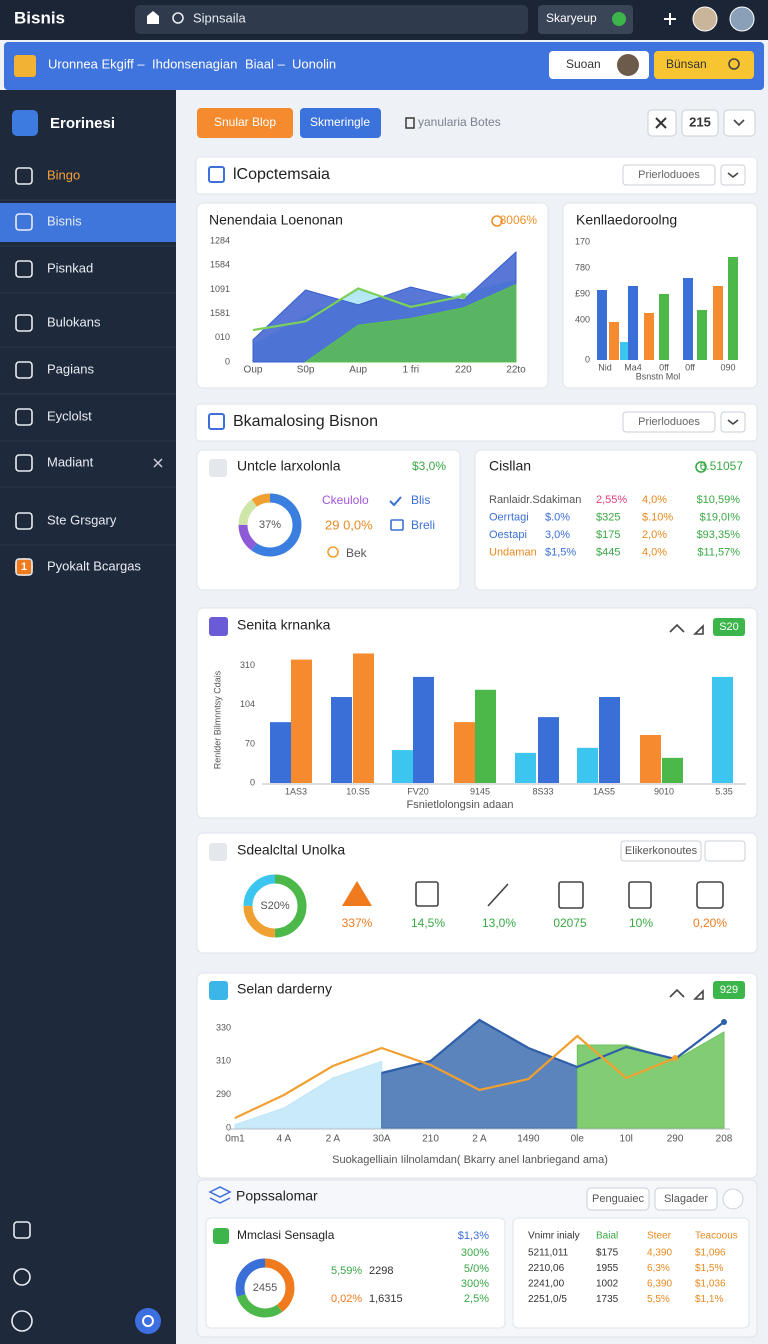 The height and width of the screenshot is (1344, 768). What do you see at coordinates (633, 367) in the screenshot?
I see `x-tick-label: Ma4` at bounding box center [633, 367].